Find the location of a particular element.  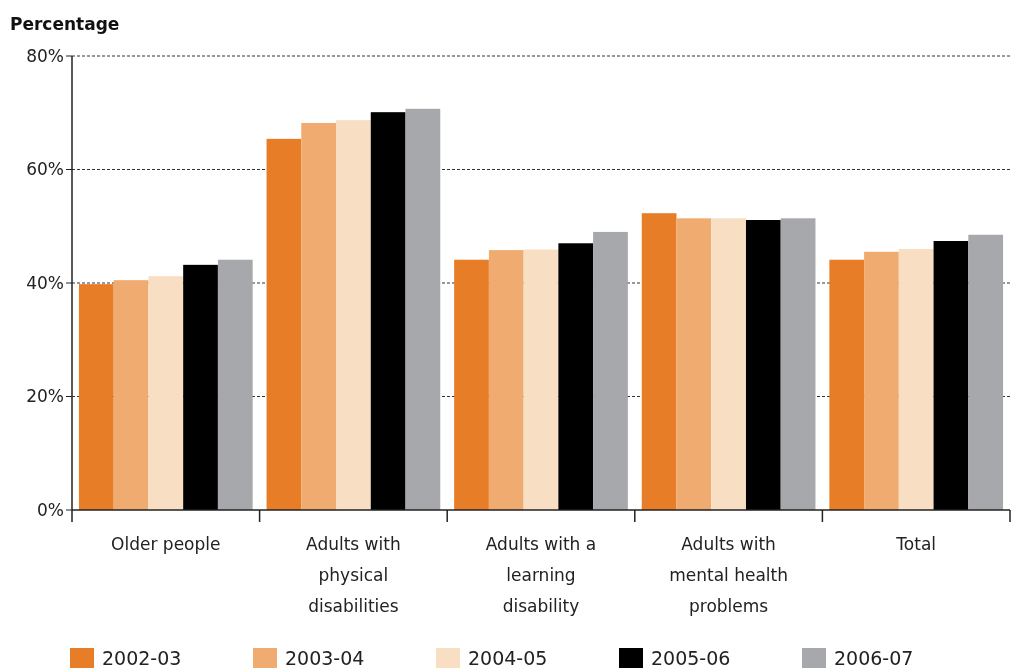

legend-label: 2004-05 is located at coordinates (508, 657).